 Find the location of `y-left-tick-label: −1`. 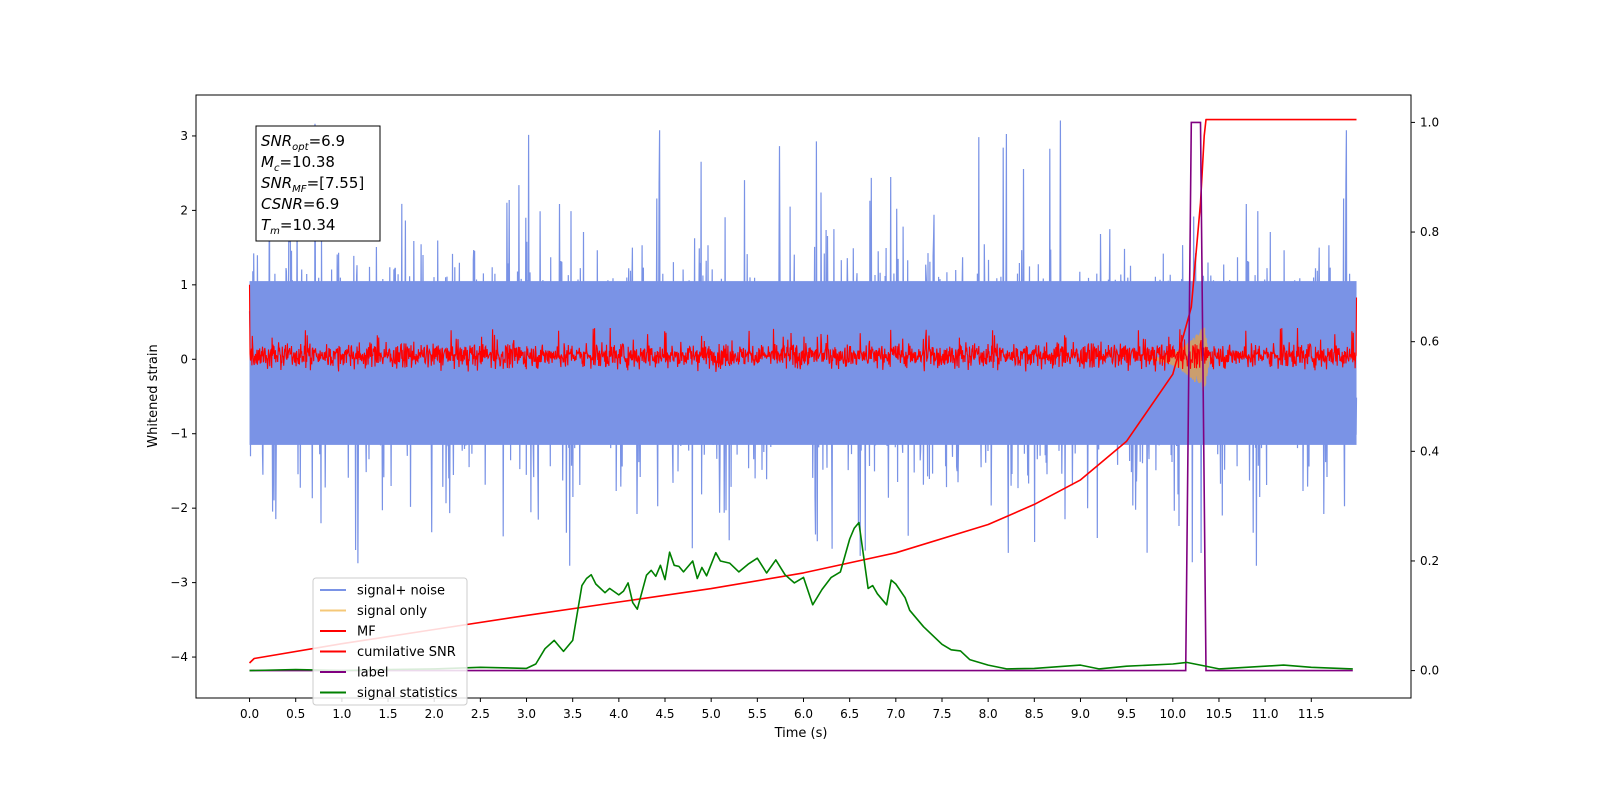

y-left-tick-label: −1 is located at coordinates (179, 434).